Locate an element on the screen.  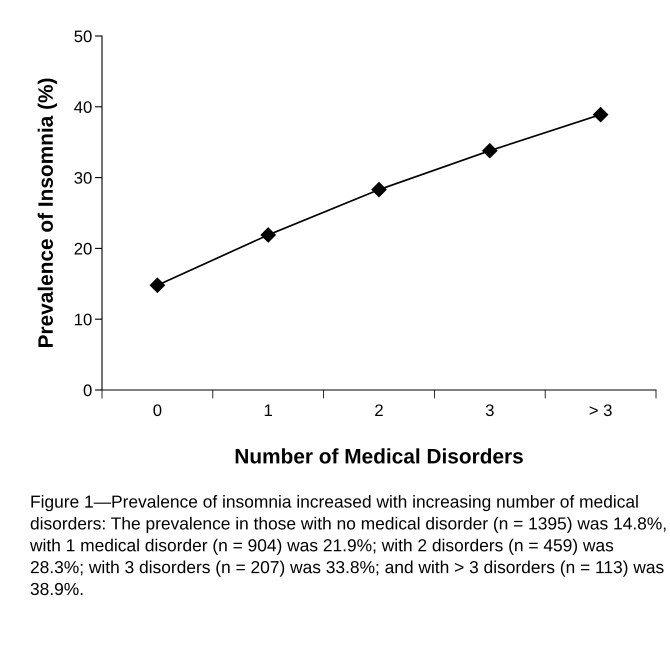
y-tick-label: 50 is located at coordinates (83, 36).